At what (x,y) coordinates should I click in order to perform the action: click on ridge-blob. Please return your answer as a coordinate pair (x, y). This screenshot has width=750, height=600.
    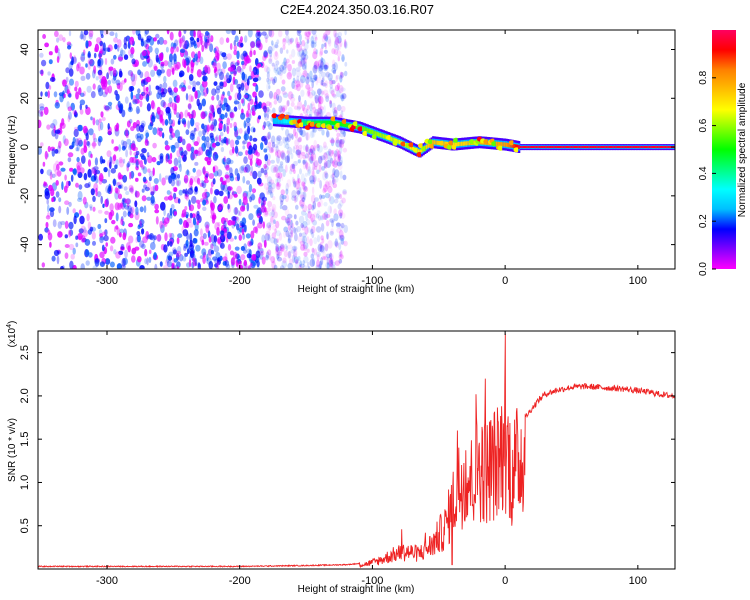
    Looking at the image, I should click on (360, 129).